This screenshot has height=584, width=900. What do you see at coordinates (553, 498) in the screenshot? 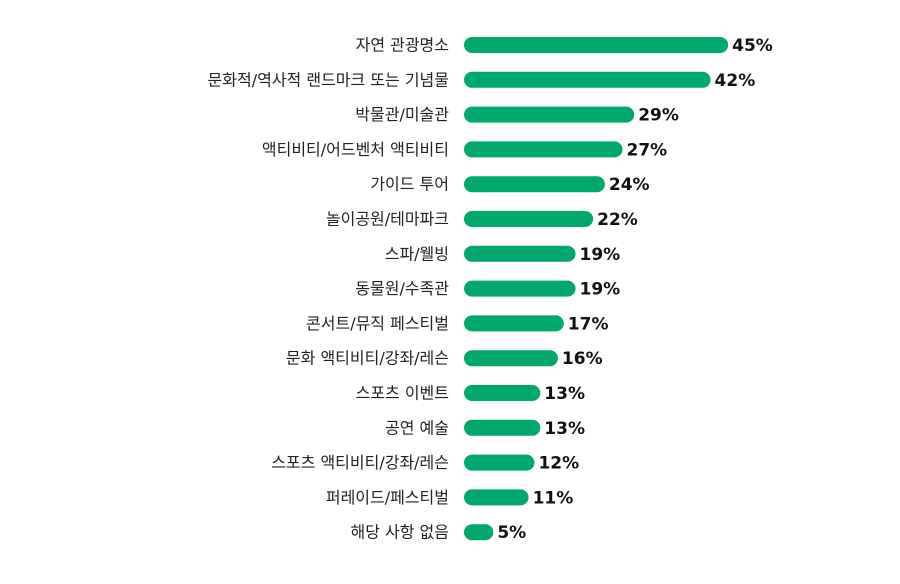
I see `value-label: 11%` at bounding box center [553, 498].